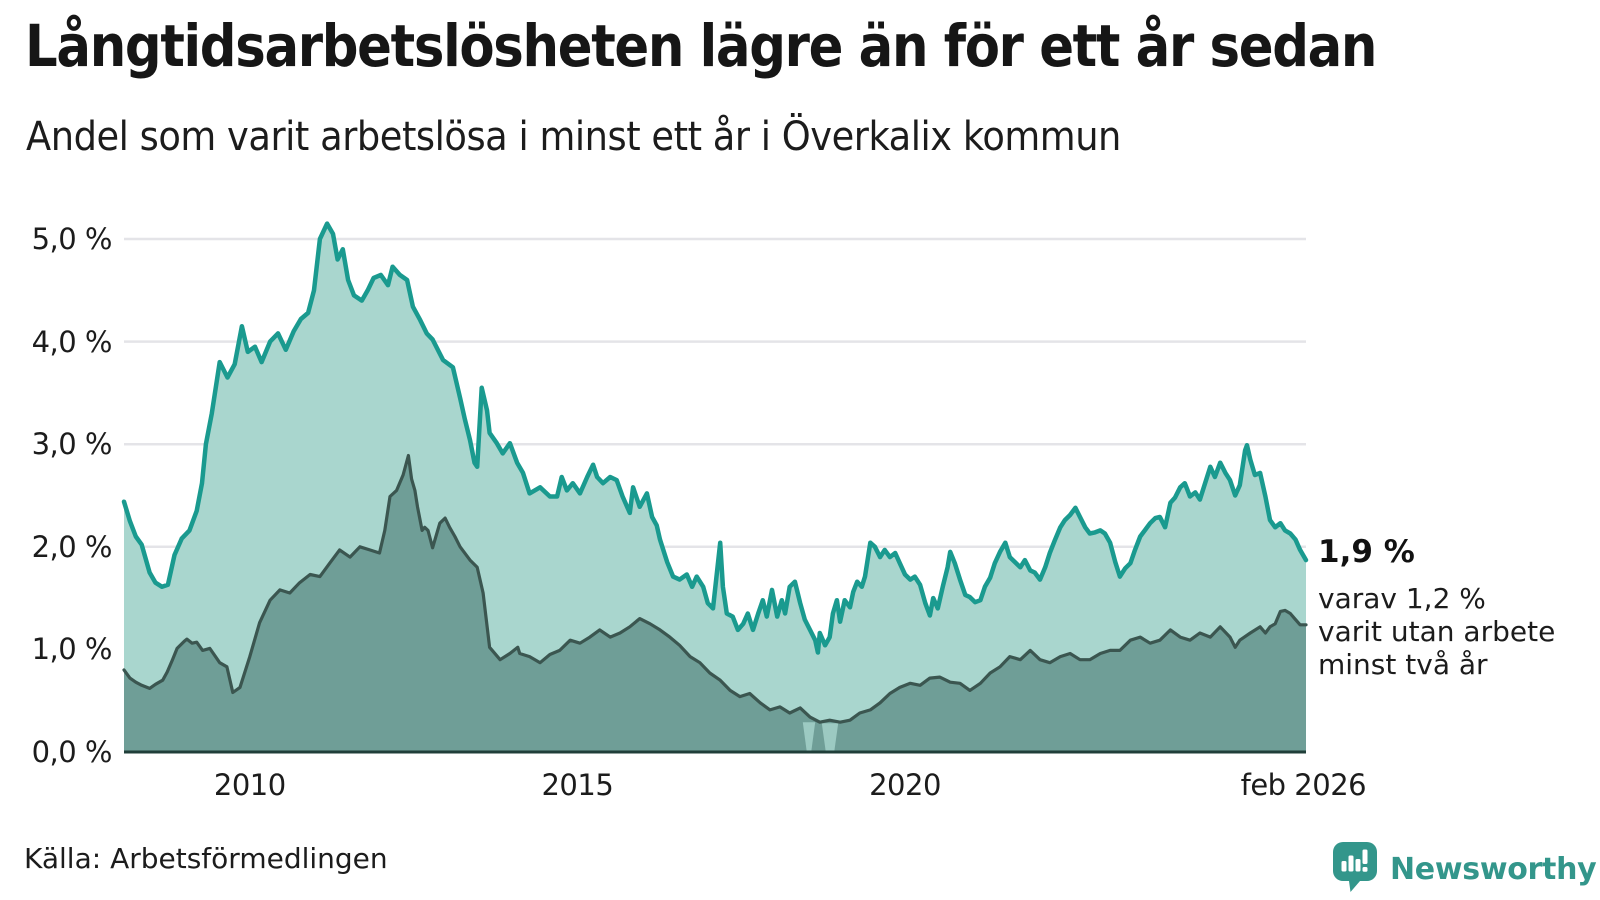 Image resolution: width=1600 pixels, height=900 pixels. What do you see at coordinates (206, 858) in the screenshot?
I see `source-note: Källa: Arbetsförmedlingen` at bounding box center [206, 858].